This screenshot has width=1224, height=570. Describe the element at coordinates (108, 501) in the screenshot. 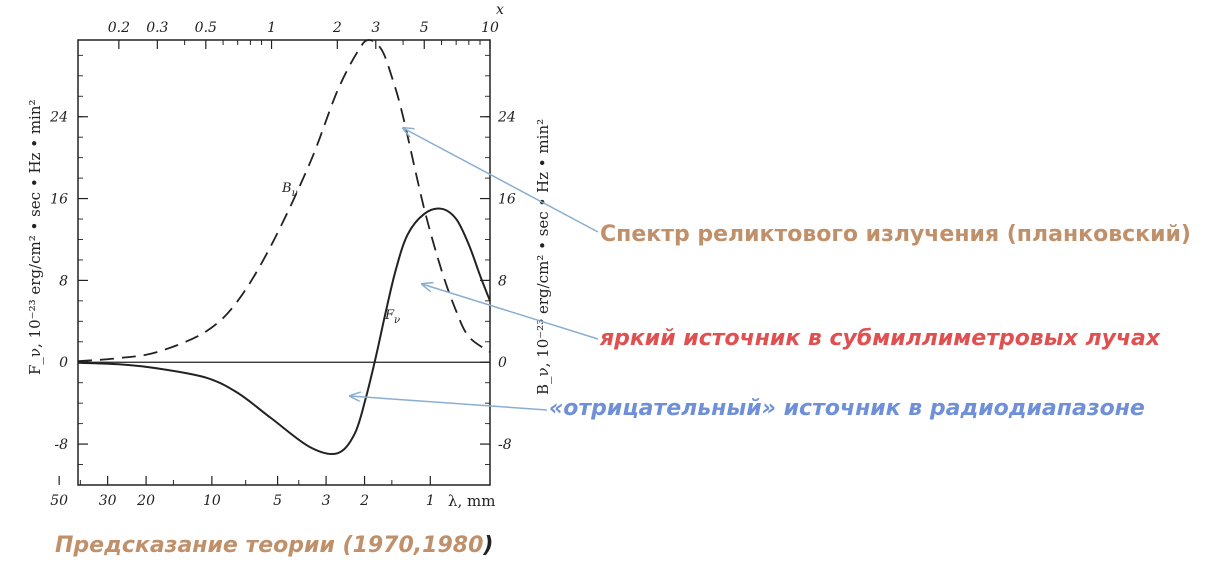

I see `x-bottom-tick-label: 30` at that location.